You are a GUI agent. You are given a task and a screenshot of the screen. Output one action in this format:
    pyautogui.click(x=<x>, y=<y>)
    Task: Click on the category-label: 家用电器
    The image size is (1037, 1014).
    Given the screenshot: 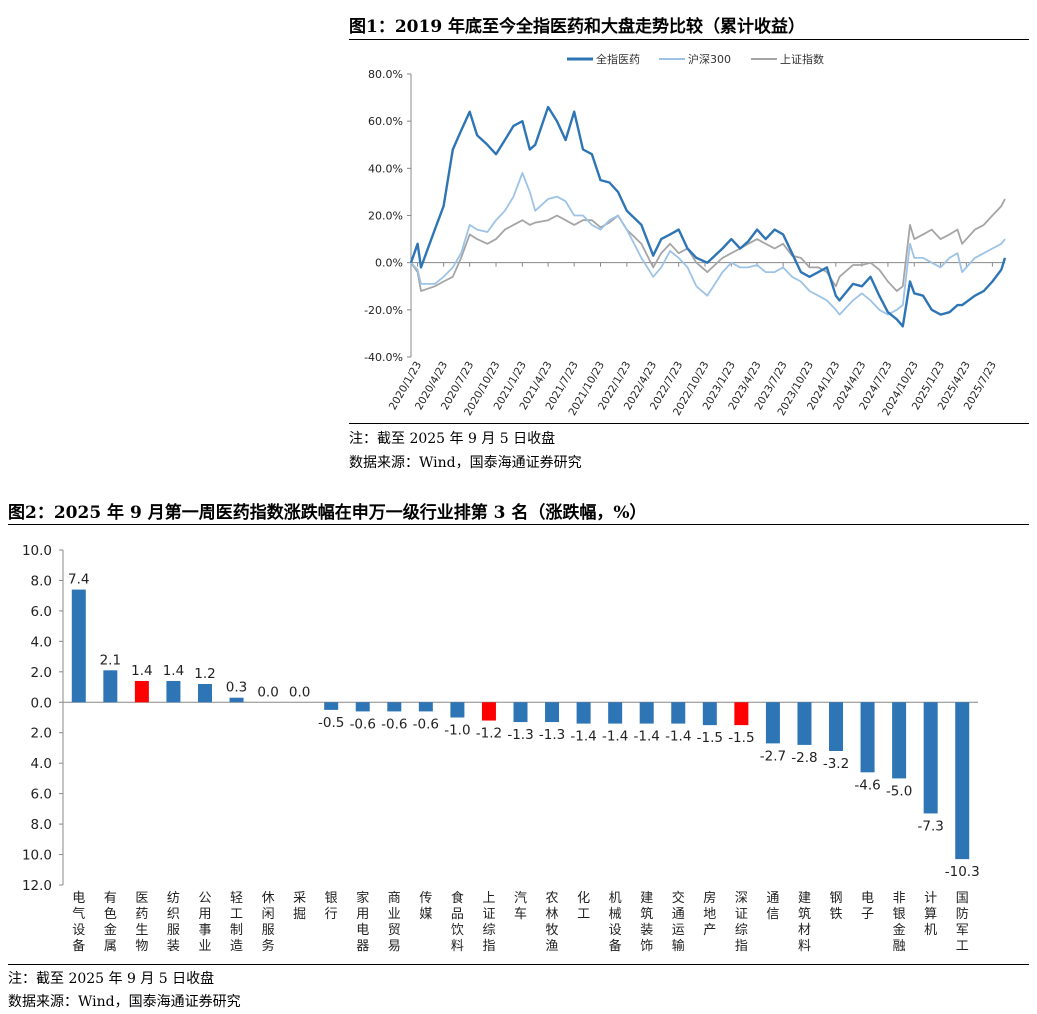 What is the action you would take?
    pyautogui.click(x=362, y=922)
    